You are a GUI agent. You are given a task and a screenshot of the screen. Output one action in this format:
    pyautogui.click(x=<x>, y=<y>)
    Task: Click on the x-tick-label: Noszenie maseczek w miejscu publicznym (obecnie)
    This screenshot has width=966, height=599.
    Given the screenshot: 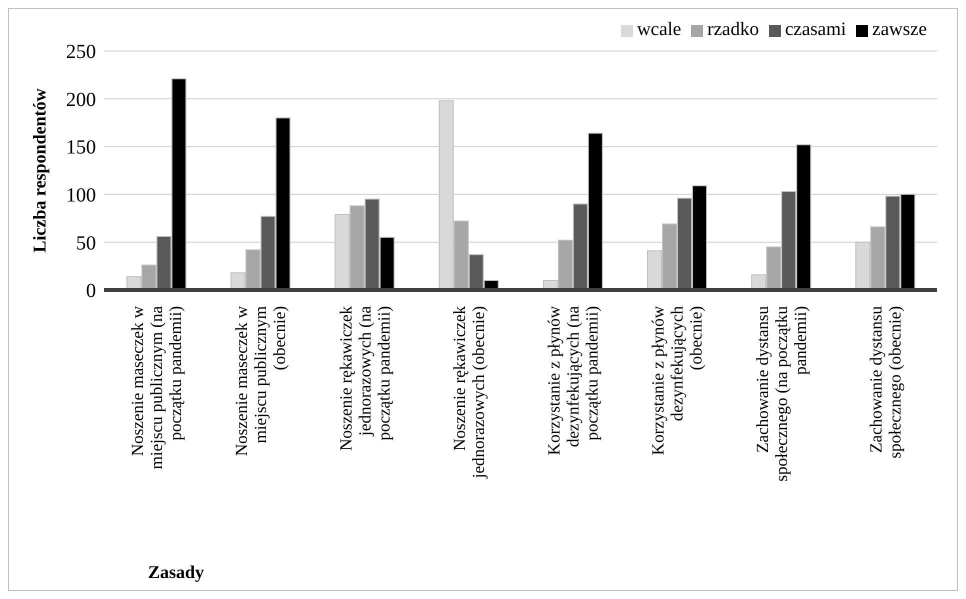 What is the action you would take?
    pyautogui.click(x=261, y=380)
    